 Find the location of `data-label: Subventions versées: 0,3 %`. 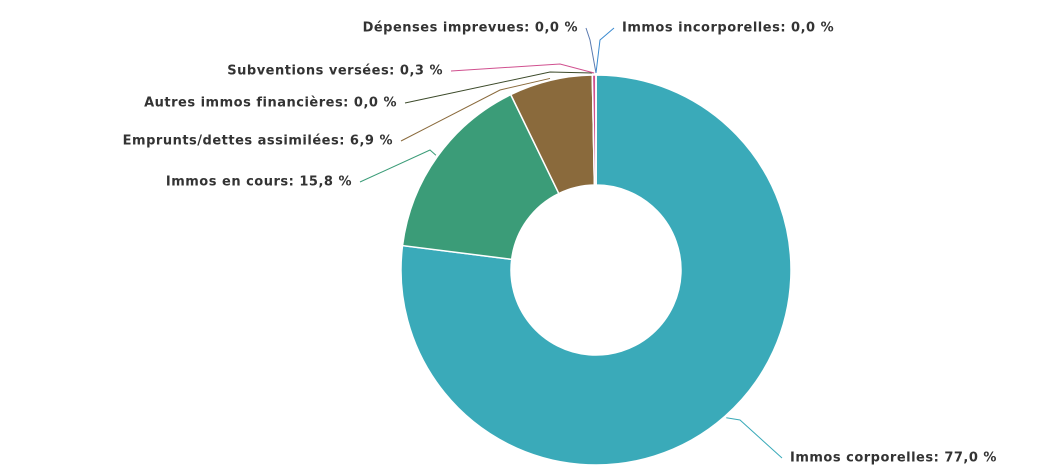

data-label: Subventions versées: 0,3 % is located at coordinates (335, 71).